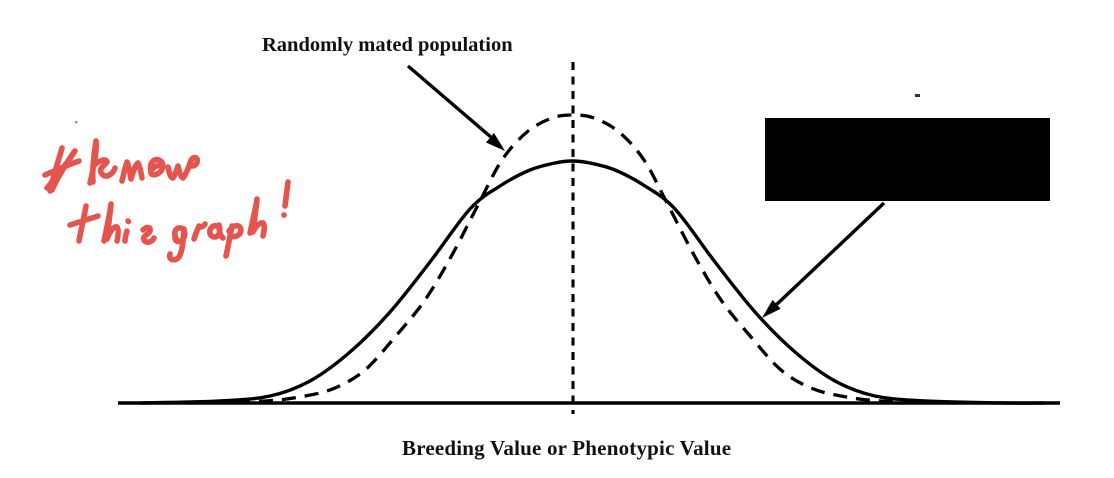 Image resolution: width=1114 pixels, height=478 pixels. I want to click on callout-arrow-dashed, so click(455, 107).